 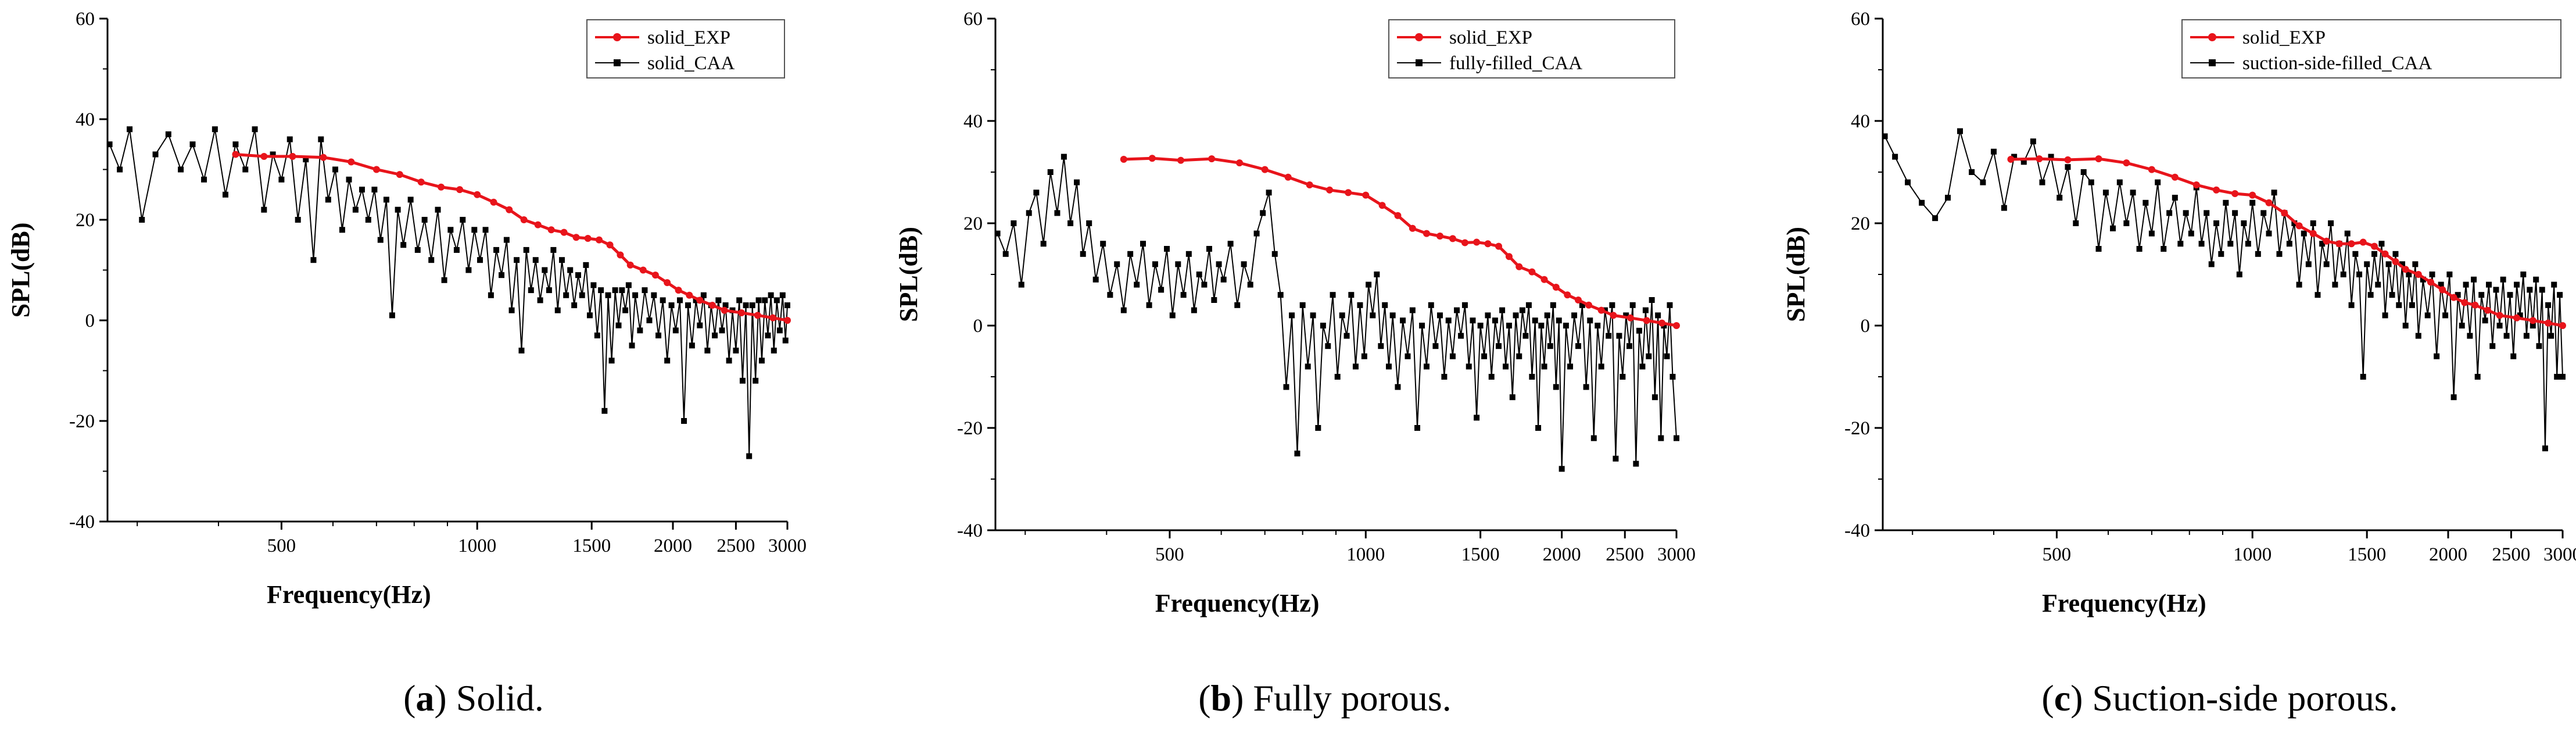 I want to click on panel-caption: (c) Suction-side porous., so click(x=2219, y=698).